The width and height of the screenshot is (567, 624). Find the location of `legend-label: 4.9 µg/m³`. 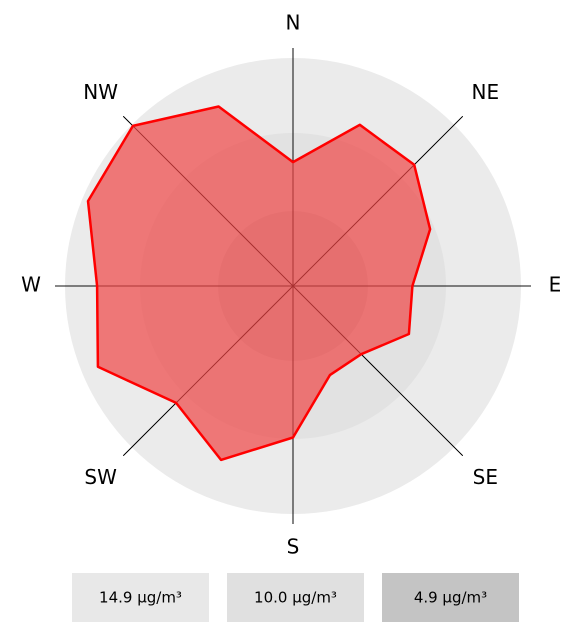

legend-label: 4.9 µg/m³ is located at coordinates (450, 598).